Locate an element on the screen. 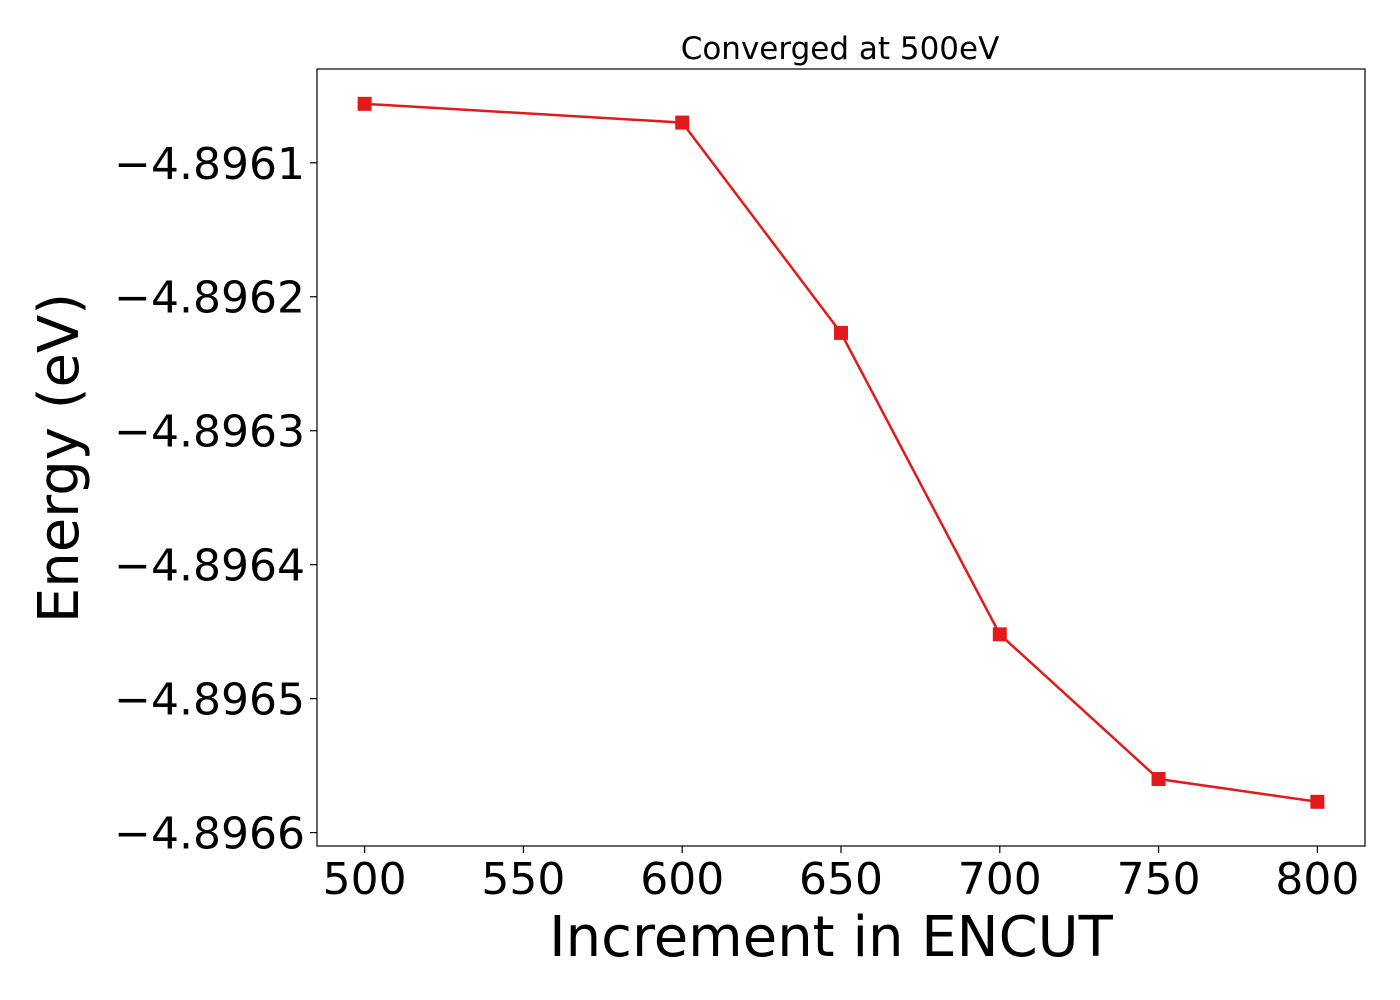  x-tick-label: 550 is located at coordinates (523, 879).